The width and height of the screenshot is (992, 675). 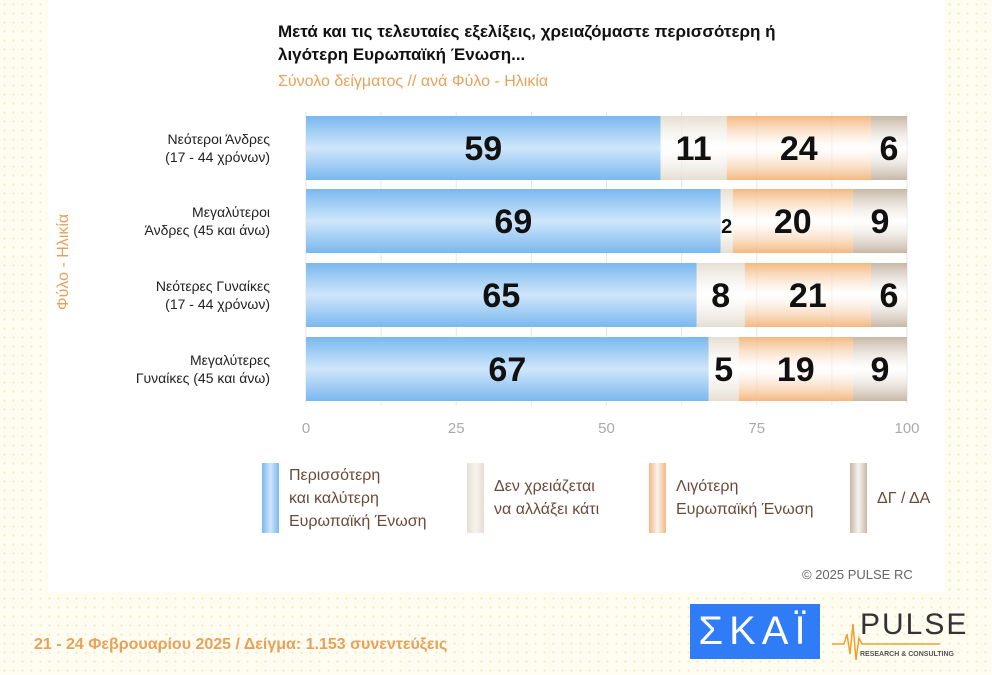 I want to click on data-label: 19, so click(x=796, y=370).